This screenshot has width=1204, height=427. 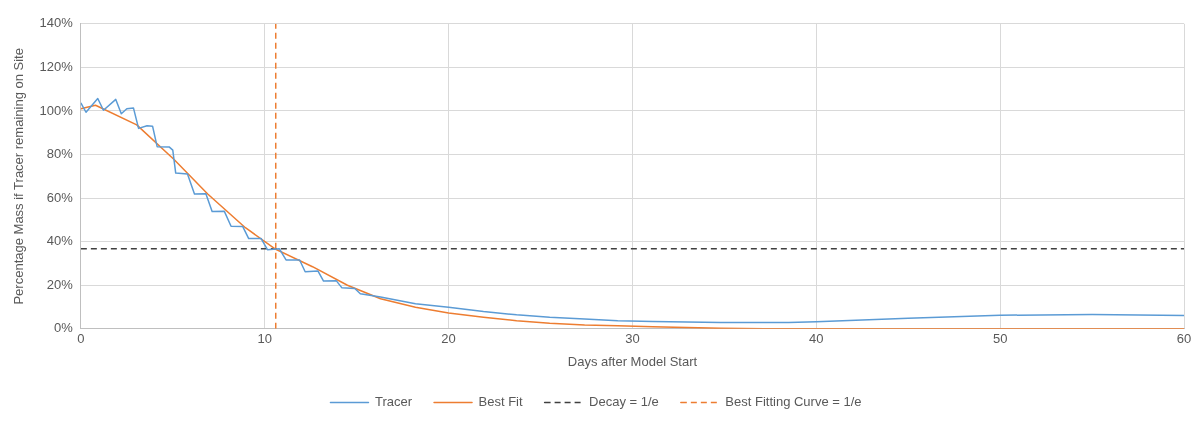 What do you see at coordinates (56, 110) in the screenshot?
I see `y-tick-label: 100%` at bounding box center [56, 110].